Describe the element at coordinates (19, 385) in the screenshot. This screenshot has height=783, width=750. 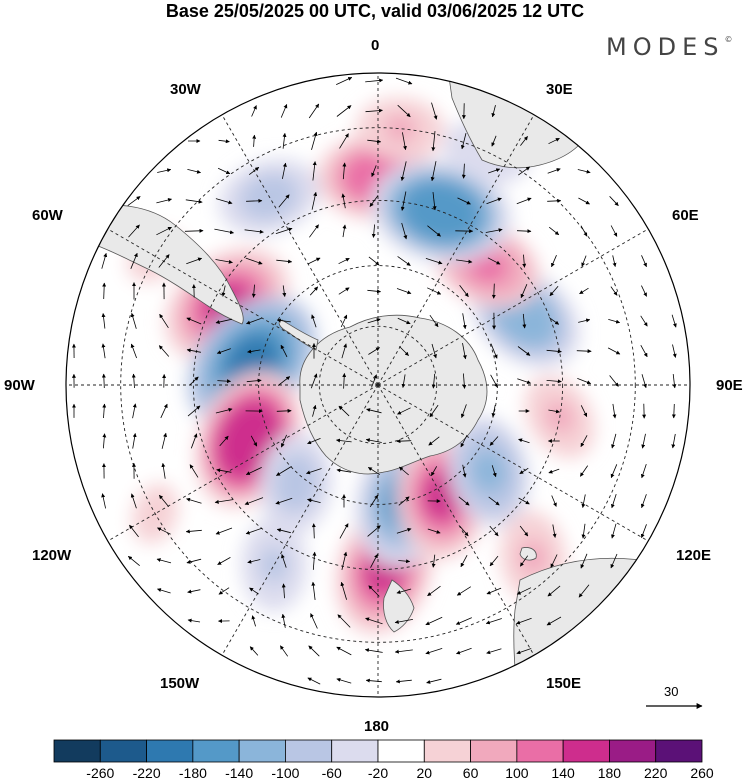
I see `lon-label-90w: 90W` at that location.